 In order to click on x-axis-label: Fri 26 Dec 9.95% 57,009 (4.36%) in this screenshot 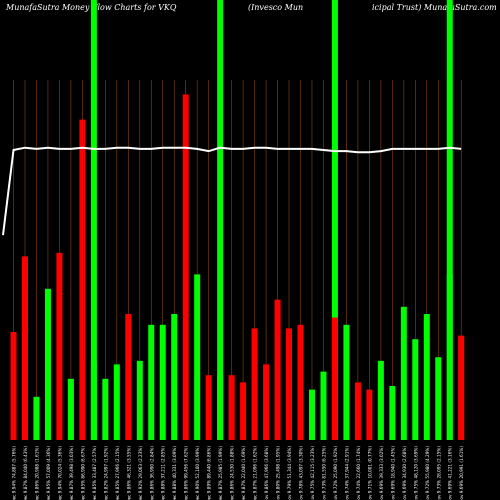, I will do `click(48, 473)`.